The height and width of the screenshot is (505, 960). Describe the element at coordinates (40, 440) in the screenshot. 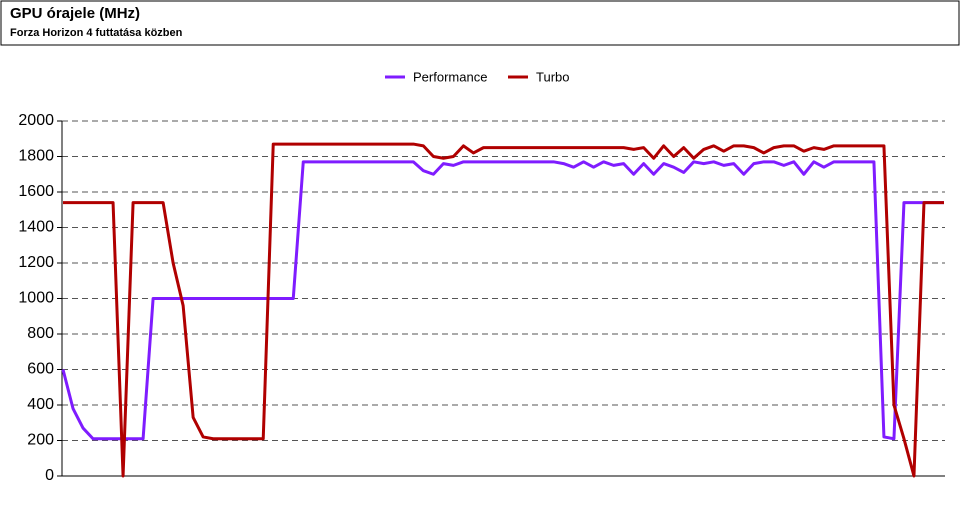

I see `y-tick-label: 200` at that location.